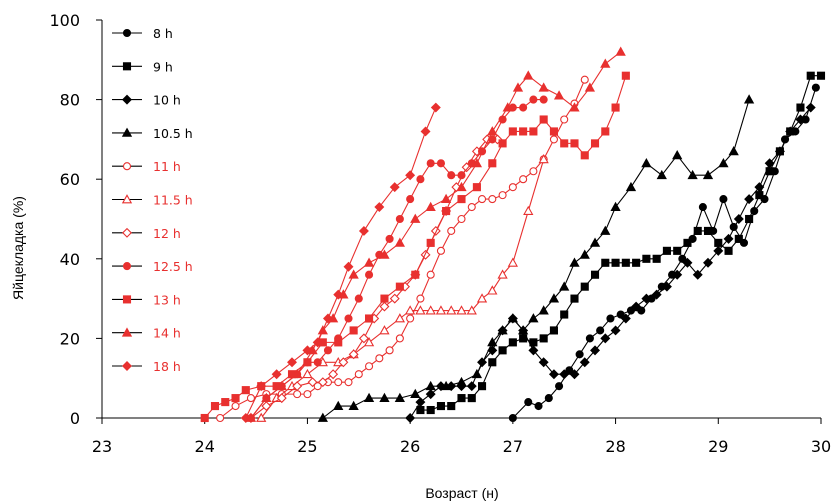 The image size is (836, 504). What do you see at coordinates (167, 233) in the screenshot?
I see `legend-label: 12 h` at bounding box center [167, 233].